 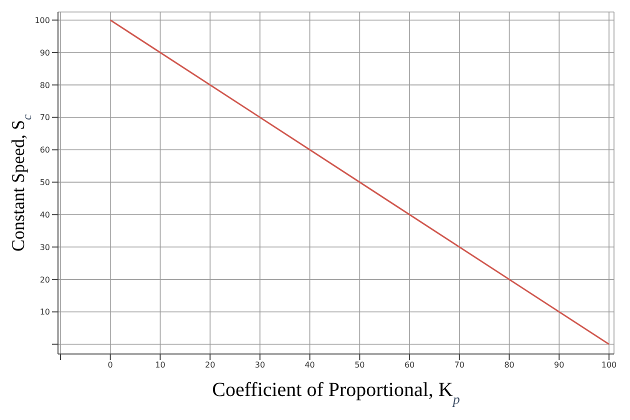 I want to click on y-tick-label: 100, so click(x=42, y=20).